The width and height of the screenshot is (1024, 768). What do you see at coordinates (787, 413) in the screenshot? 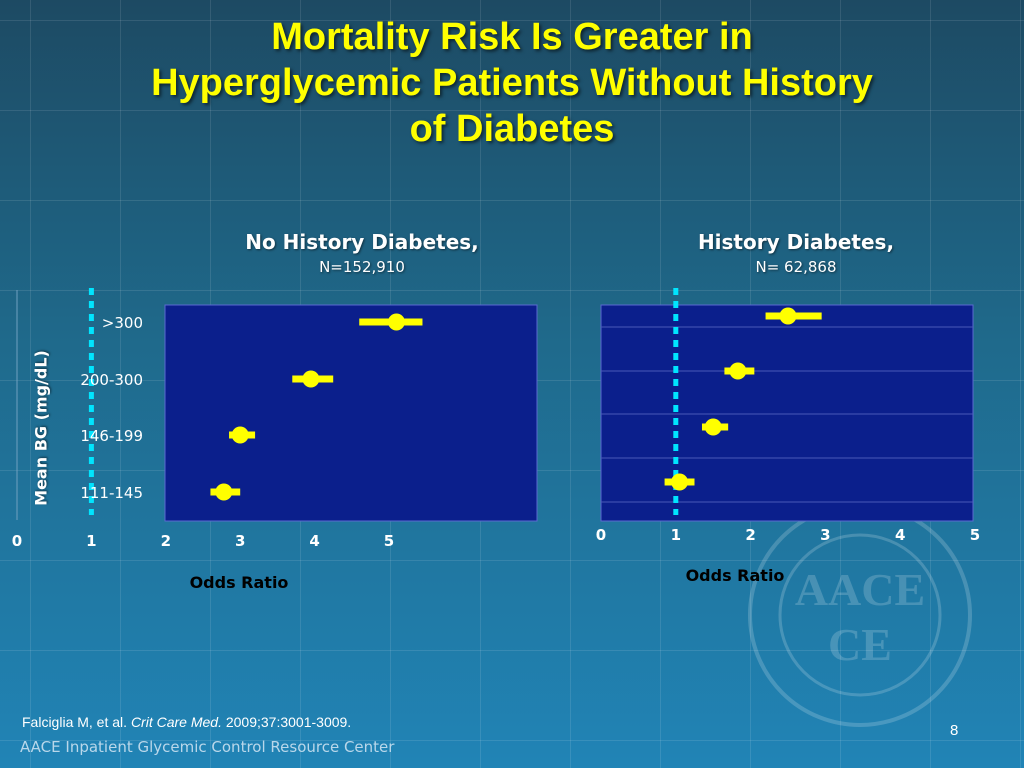
I see `plot-area` at bounding box center [787, 413].